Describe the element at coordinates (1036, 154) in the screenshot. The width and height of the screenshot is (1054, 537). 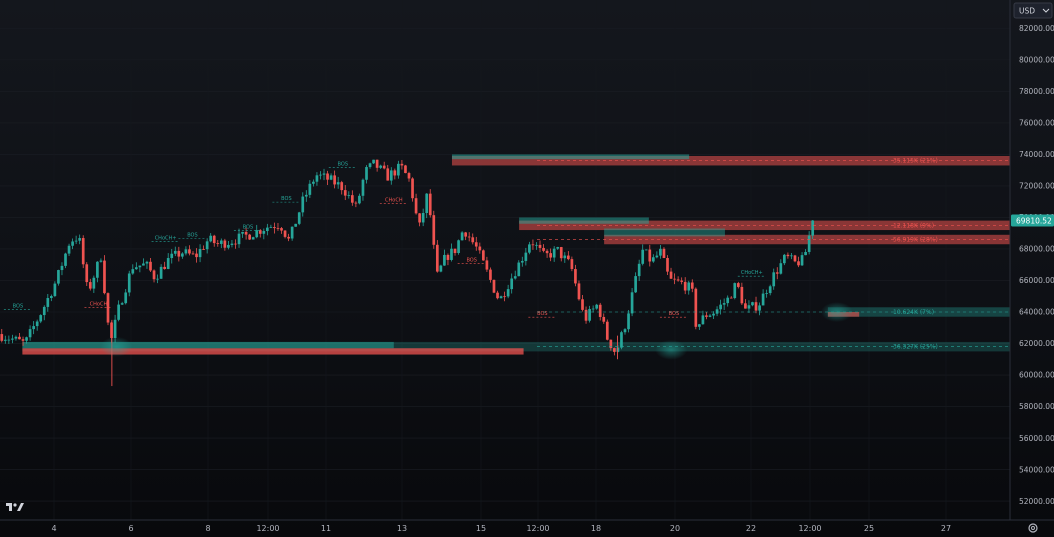
I see `price-tick-label: 74000.00` at that location.